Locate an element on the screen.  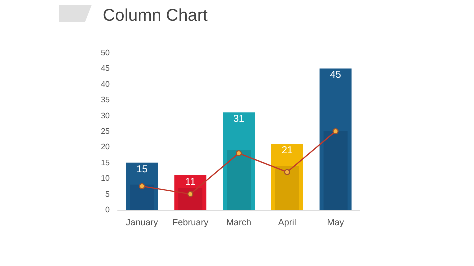
y-tick-label: 35 is located at coordinates (106, 100).